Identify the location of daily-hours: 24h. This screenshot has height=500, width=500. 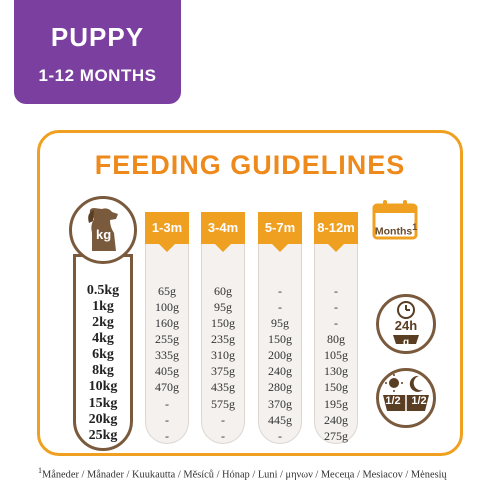
(406, 325).